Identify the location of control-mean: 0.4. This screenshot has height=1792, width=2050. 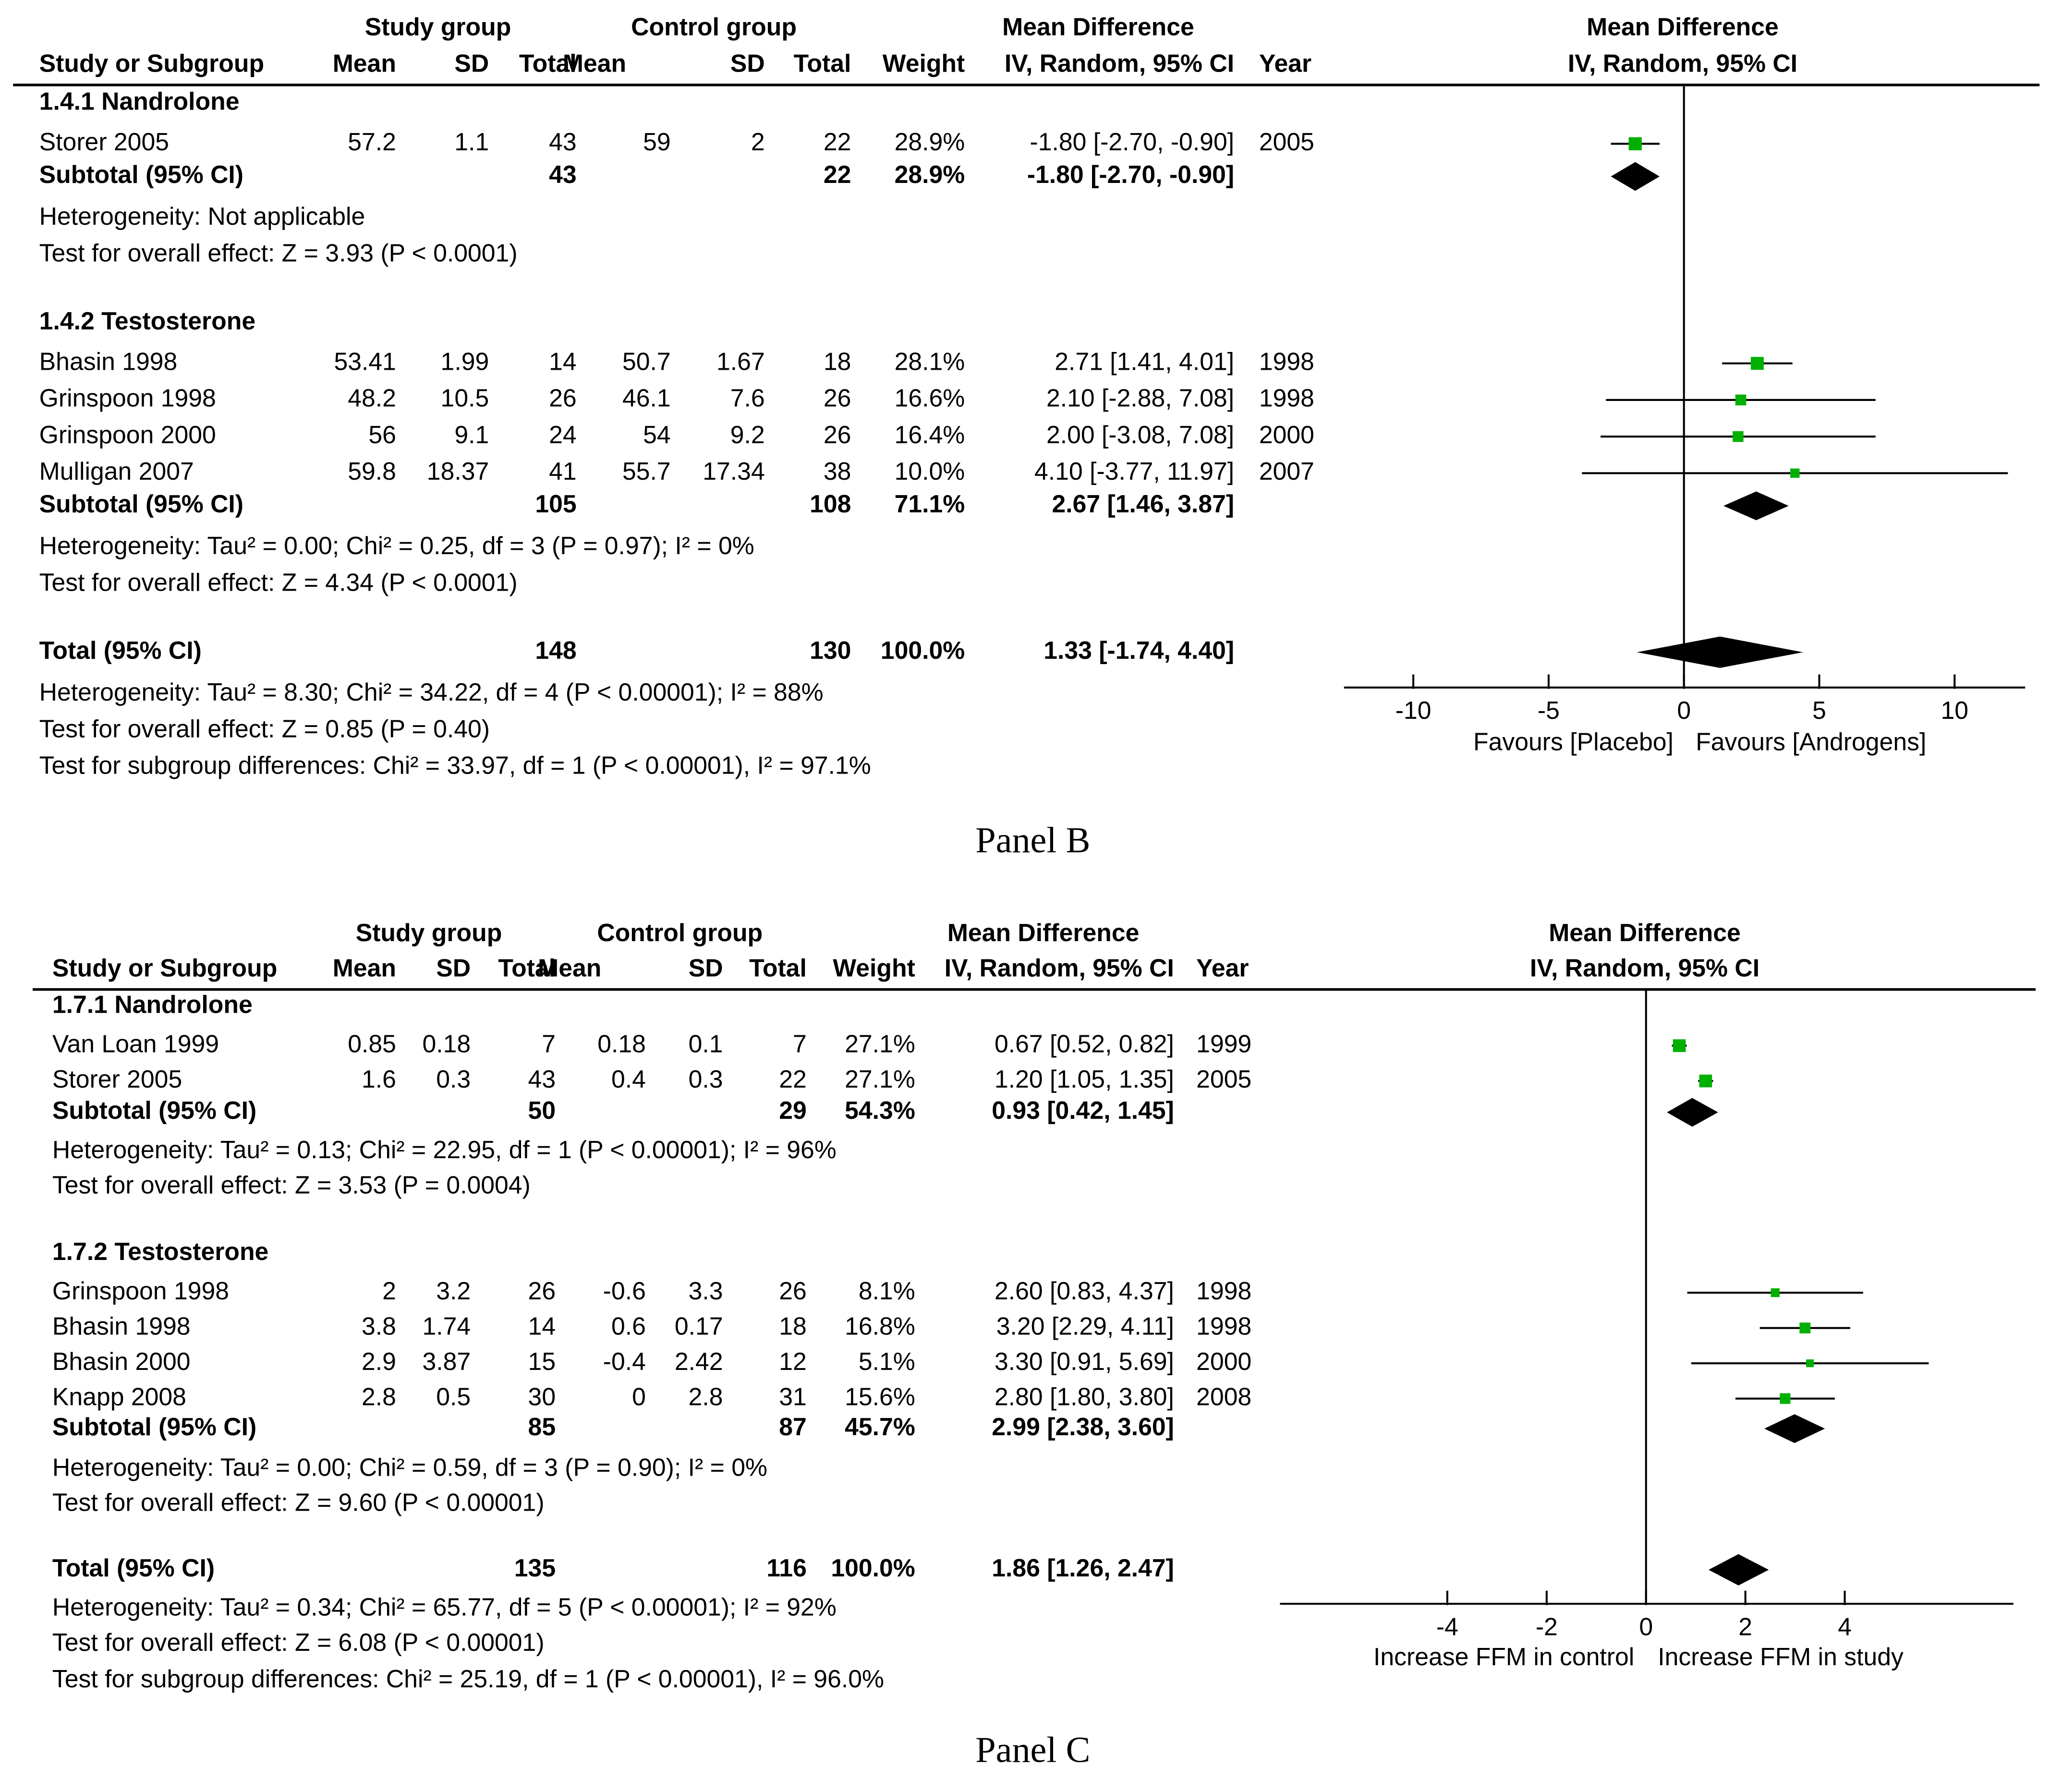
(628, 1080).